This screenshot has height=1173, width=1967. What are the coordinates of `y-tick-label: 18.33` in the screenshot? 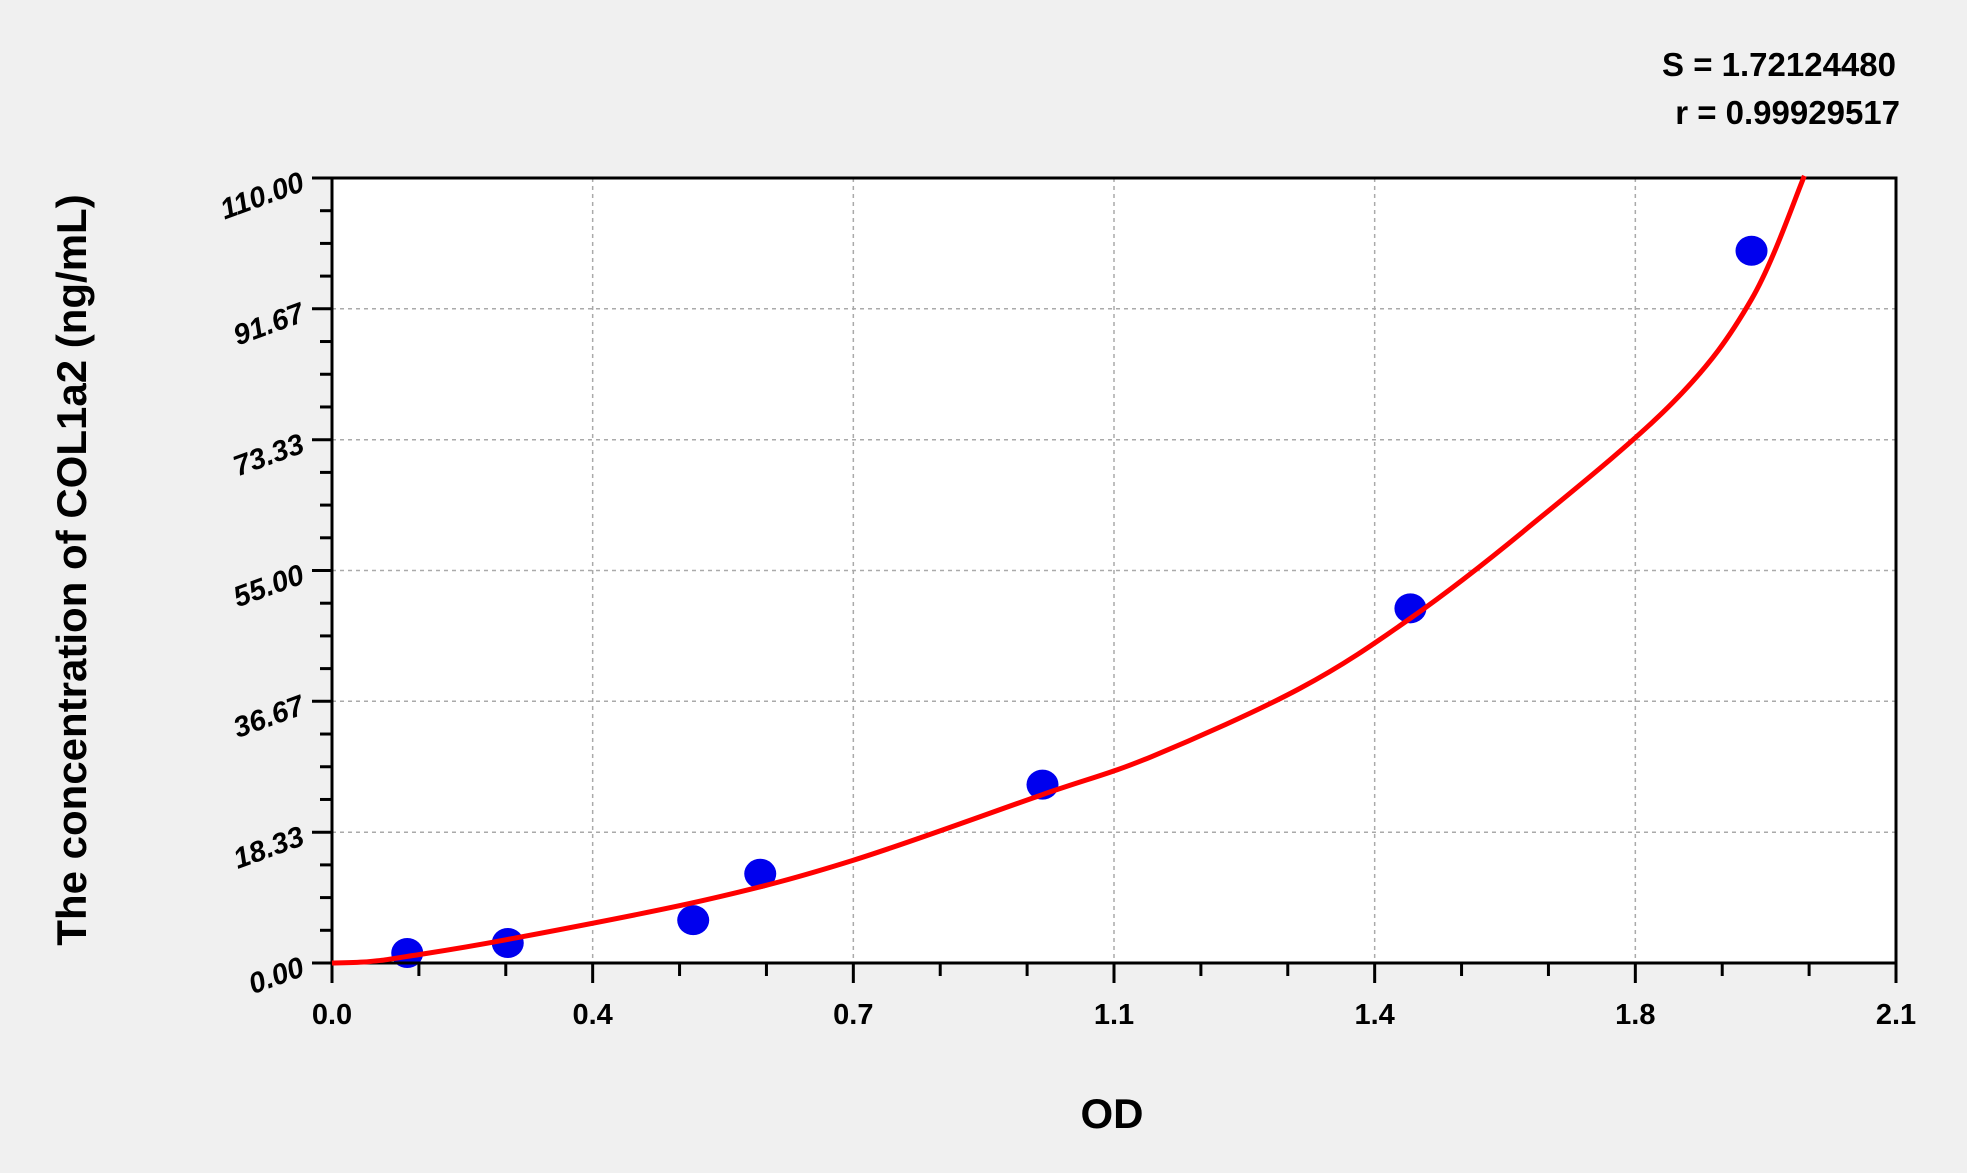 It's located at (268, 848).